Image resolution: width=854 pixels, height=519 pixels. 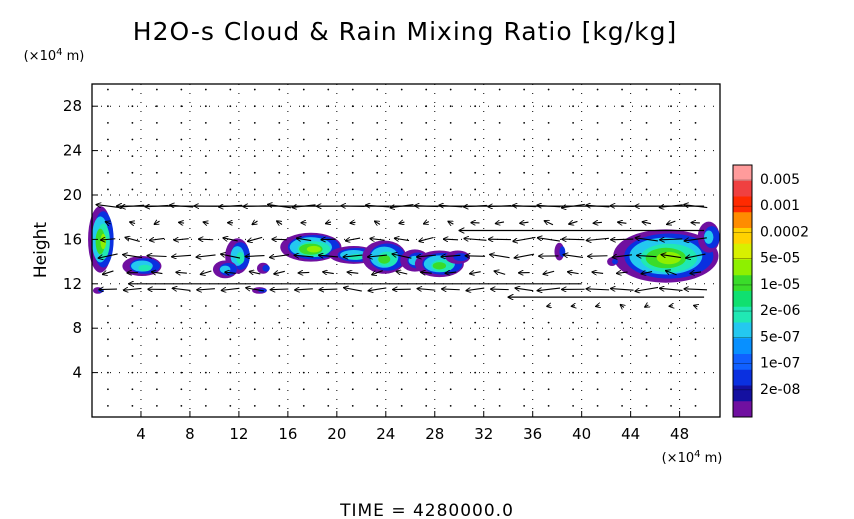 What do you see at coordinates (780, 206) in the screenshot?
I see `colorbar-label: 0.001` at bounding box center [780, 206].